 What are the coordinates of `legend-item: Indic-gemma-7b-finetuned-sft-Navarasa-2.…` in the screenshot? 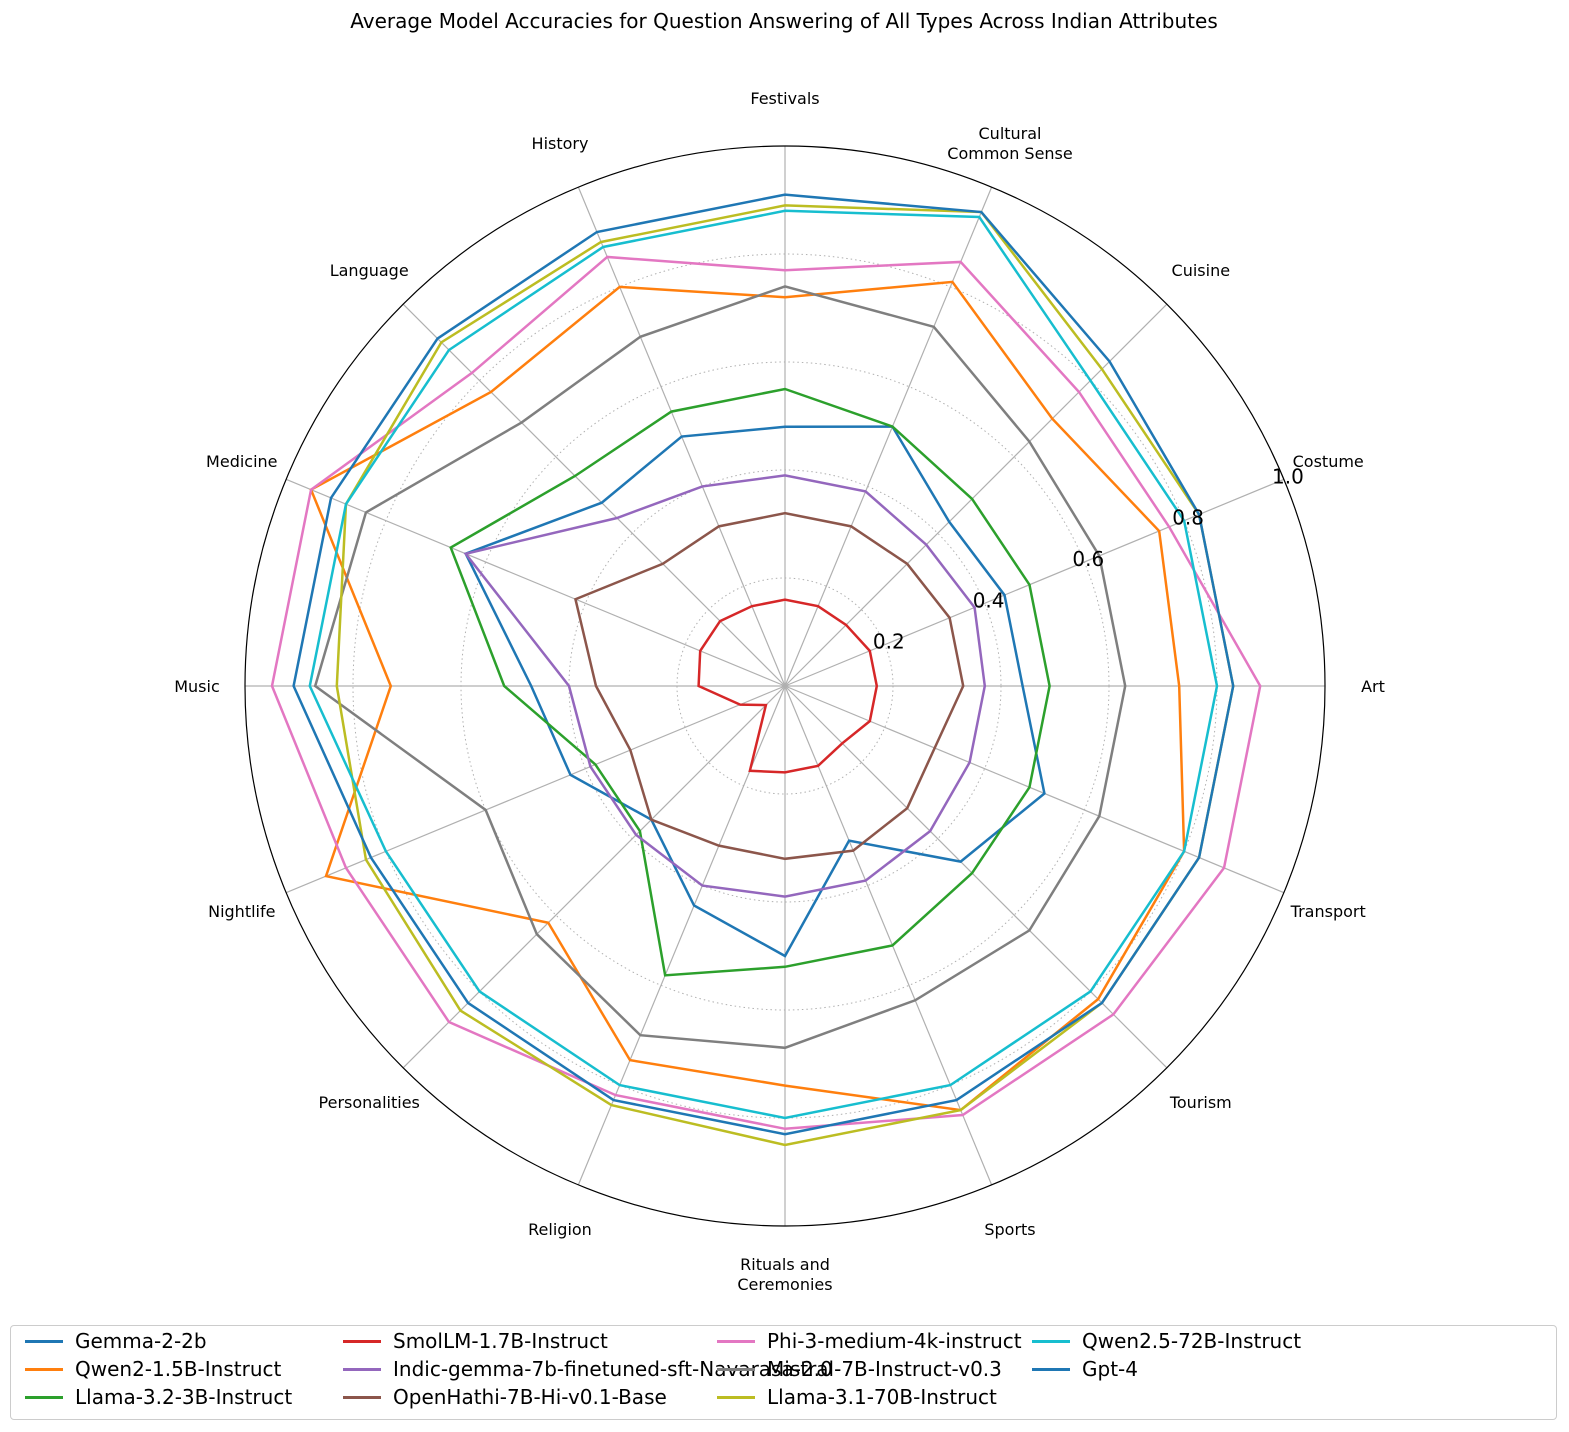 It's located at (588, 1369).